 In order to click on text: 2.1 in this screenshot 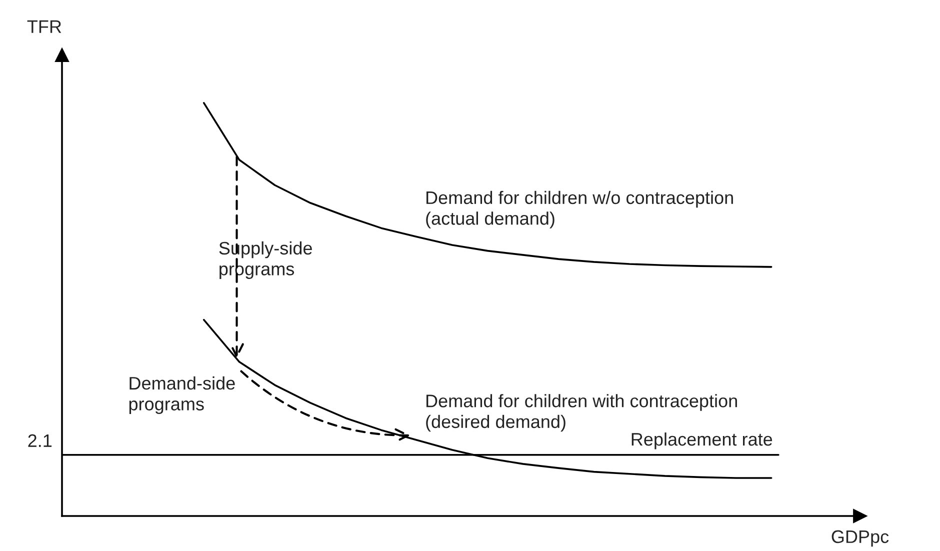, I will do `click(40, 440)`.